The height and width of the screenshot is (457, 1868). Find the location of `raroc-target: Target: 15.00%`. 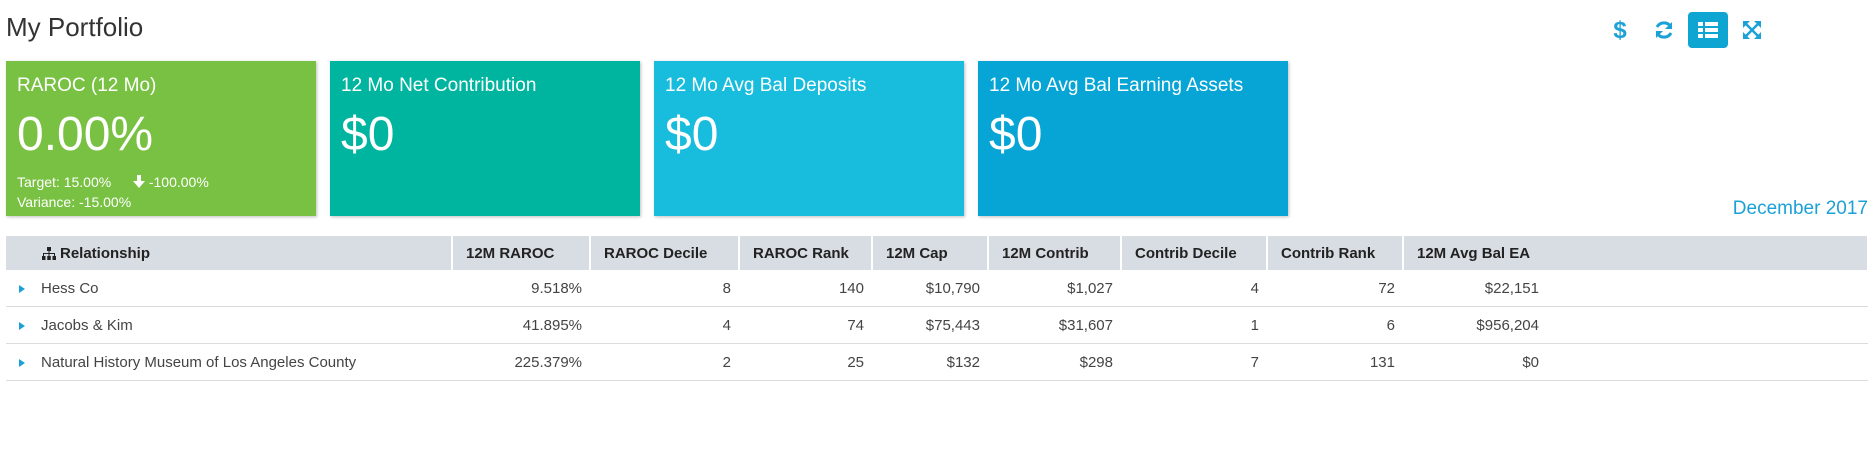

raroc-target: Target: 15.00% is located at coordinates (64, 182).